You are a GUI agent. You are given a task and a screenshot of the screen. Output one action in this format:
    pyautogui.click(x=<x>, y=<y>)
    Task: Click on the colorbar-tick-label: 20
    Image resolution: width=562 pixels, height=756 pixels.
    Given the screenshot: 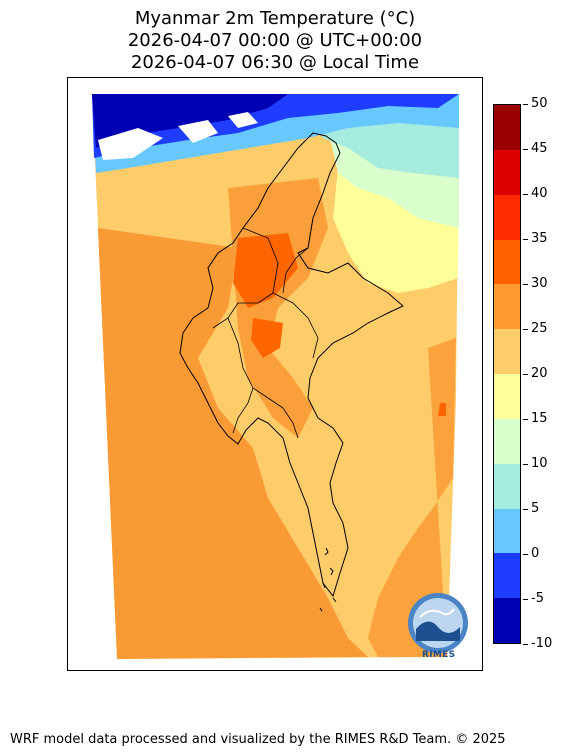 What is the action you would take?
    pyautogui.click(x=539, y=373)
    